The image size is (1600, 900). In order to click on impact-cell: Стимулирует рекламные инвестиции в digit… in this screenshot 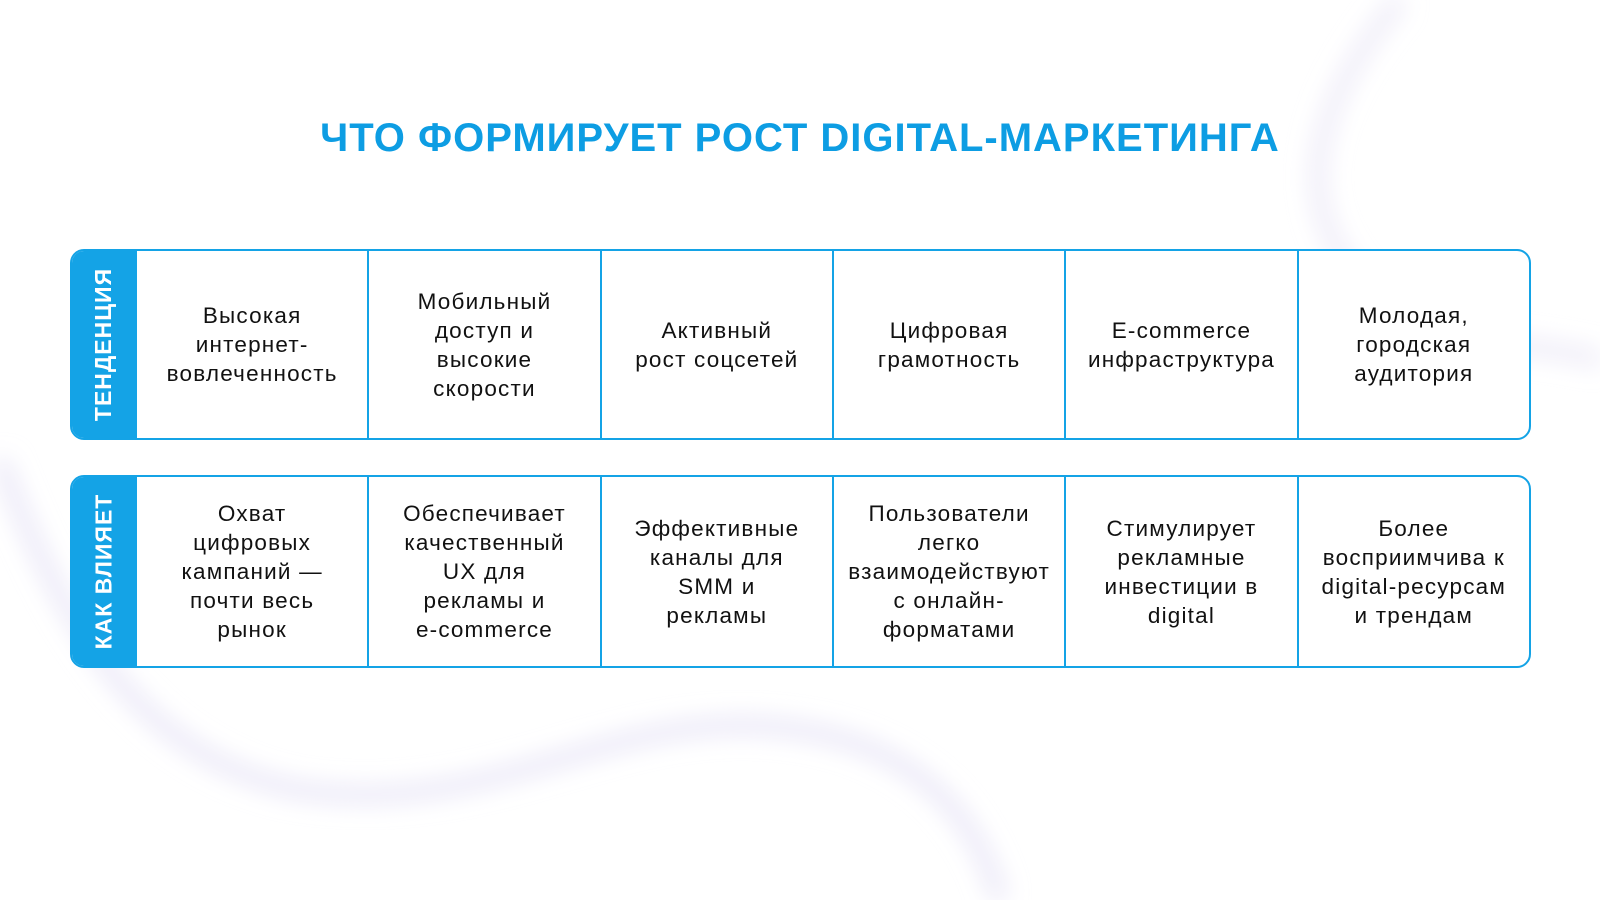, I will do `click(1180, 571)`.